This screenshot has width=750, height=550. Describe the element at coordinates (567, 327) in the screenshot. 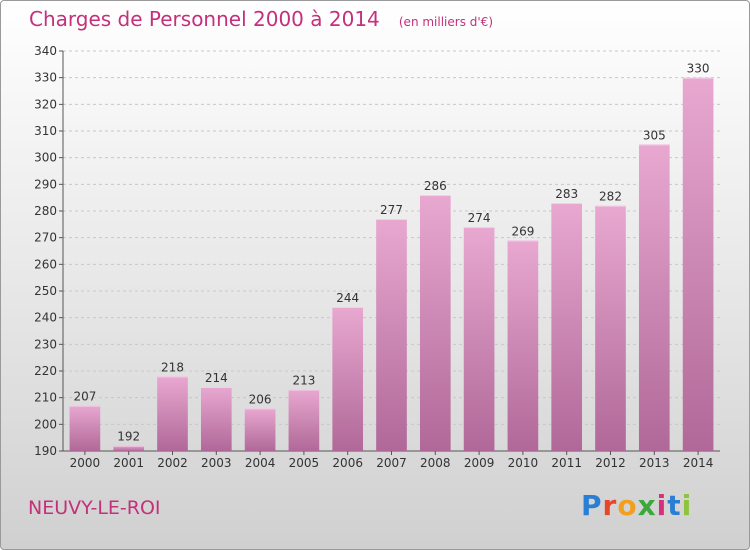

I see `bar-2011` at that location.